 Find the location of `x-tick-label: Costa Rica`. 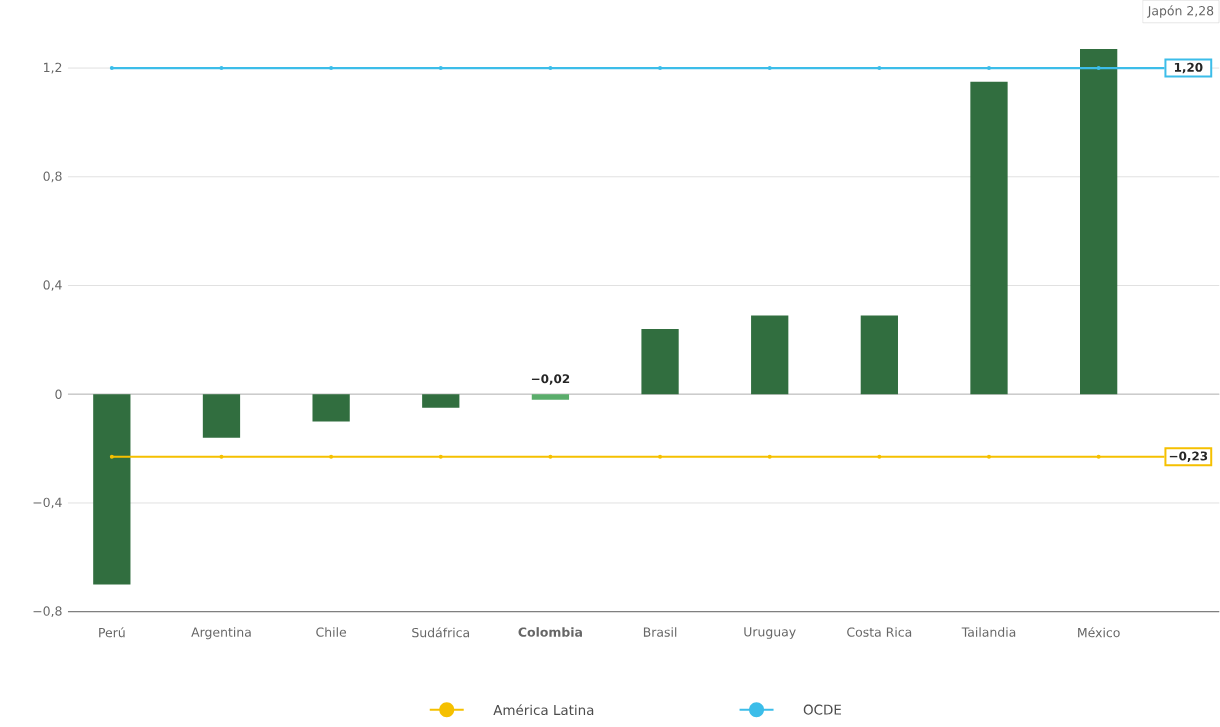

x-tick-label: Costa Rica is located at coordinates (879, 632).